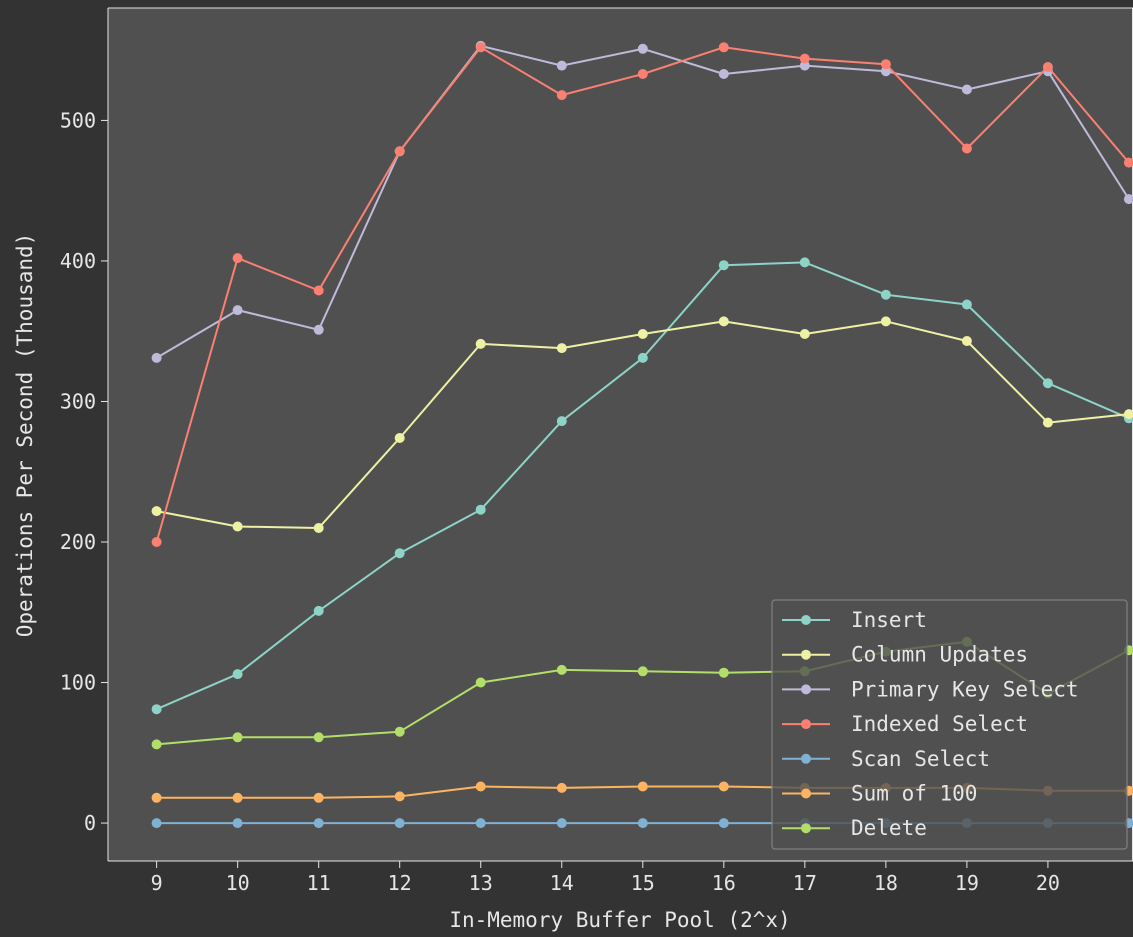  What do you see at coordinates (78, 683) in the screenshot?
I see `y-tick-label: 100` at bounding box center [78, 683].